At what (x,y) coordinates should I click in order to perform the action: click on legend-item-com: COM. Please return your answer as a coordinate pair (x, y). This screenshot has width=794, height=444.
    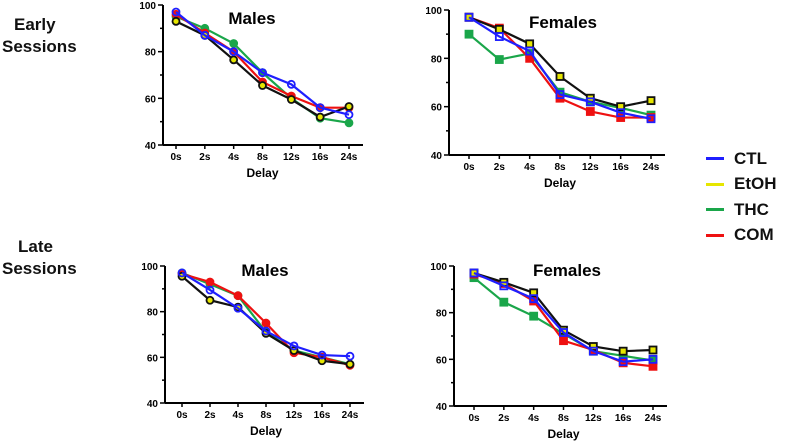
    Looking at the image, I should click on (741, 236).